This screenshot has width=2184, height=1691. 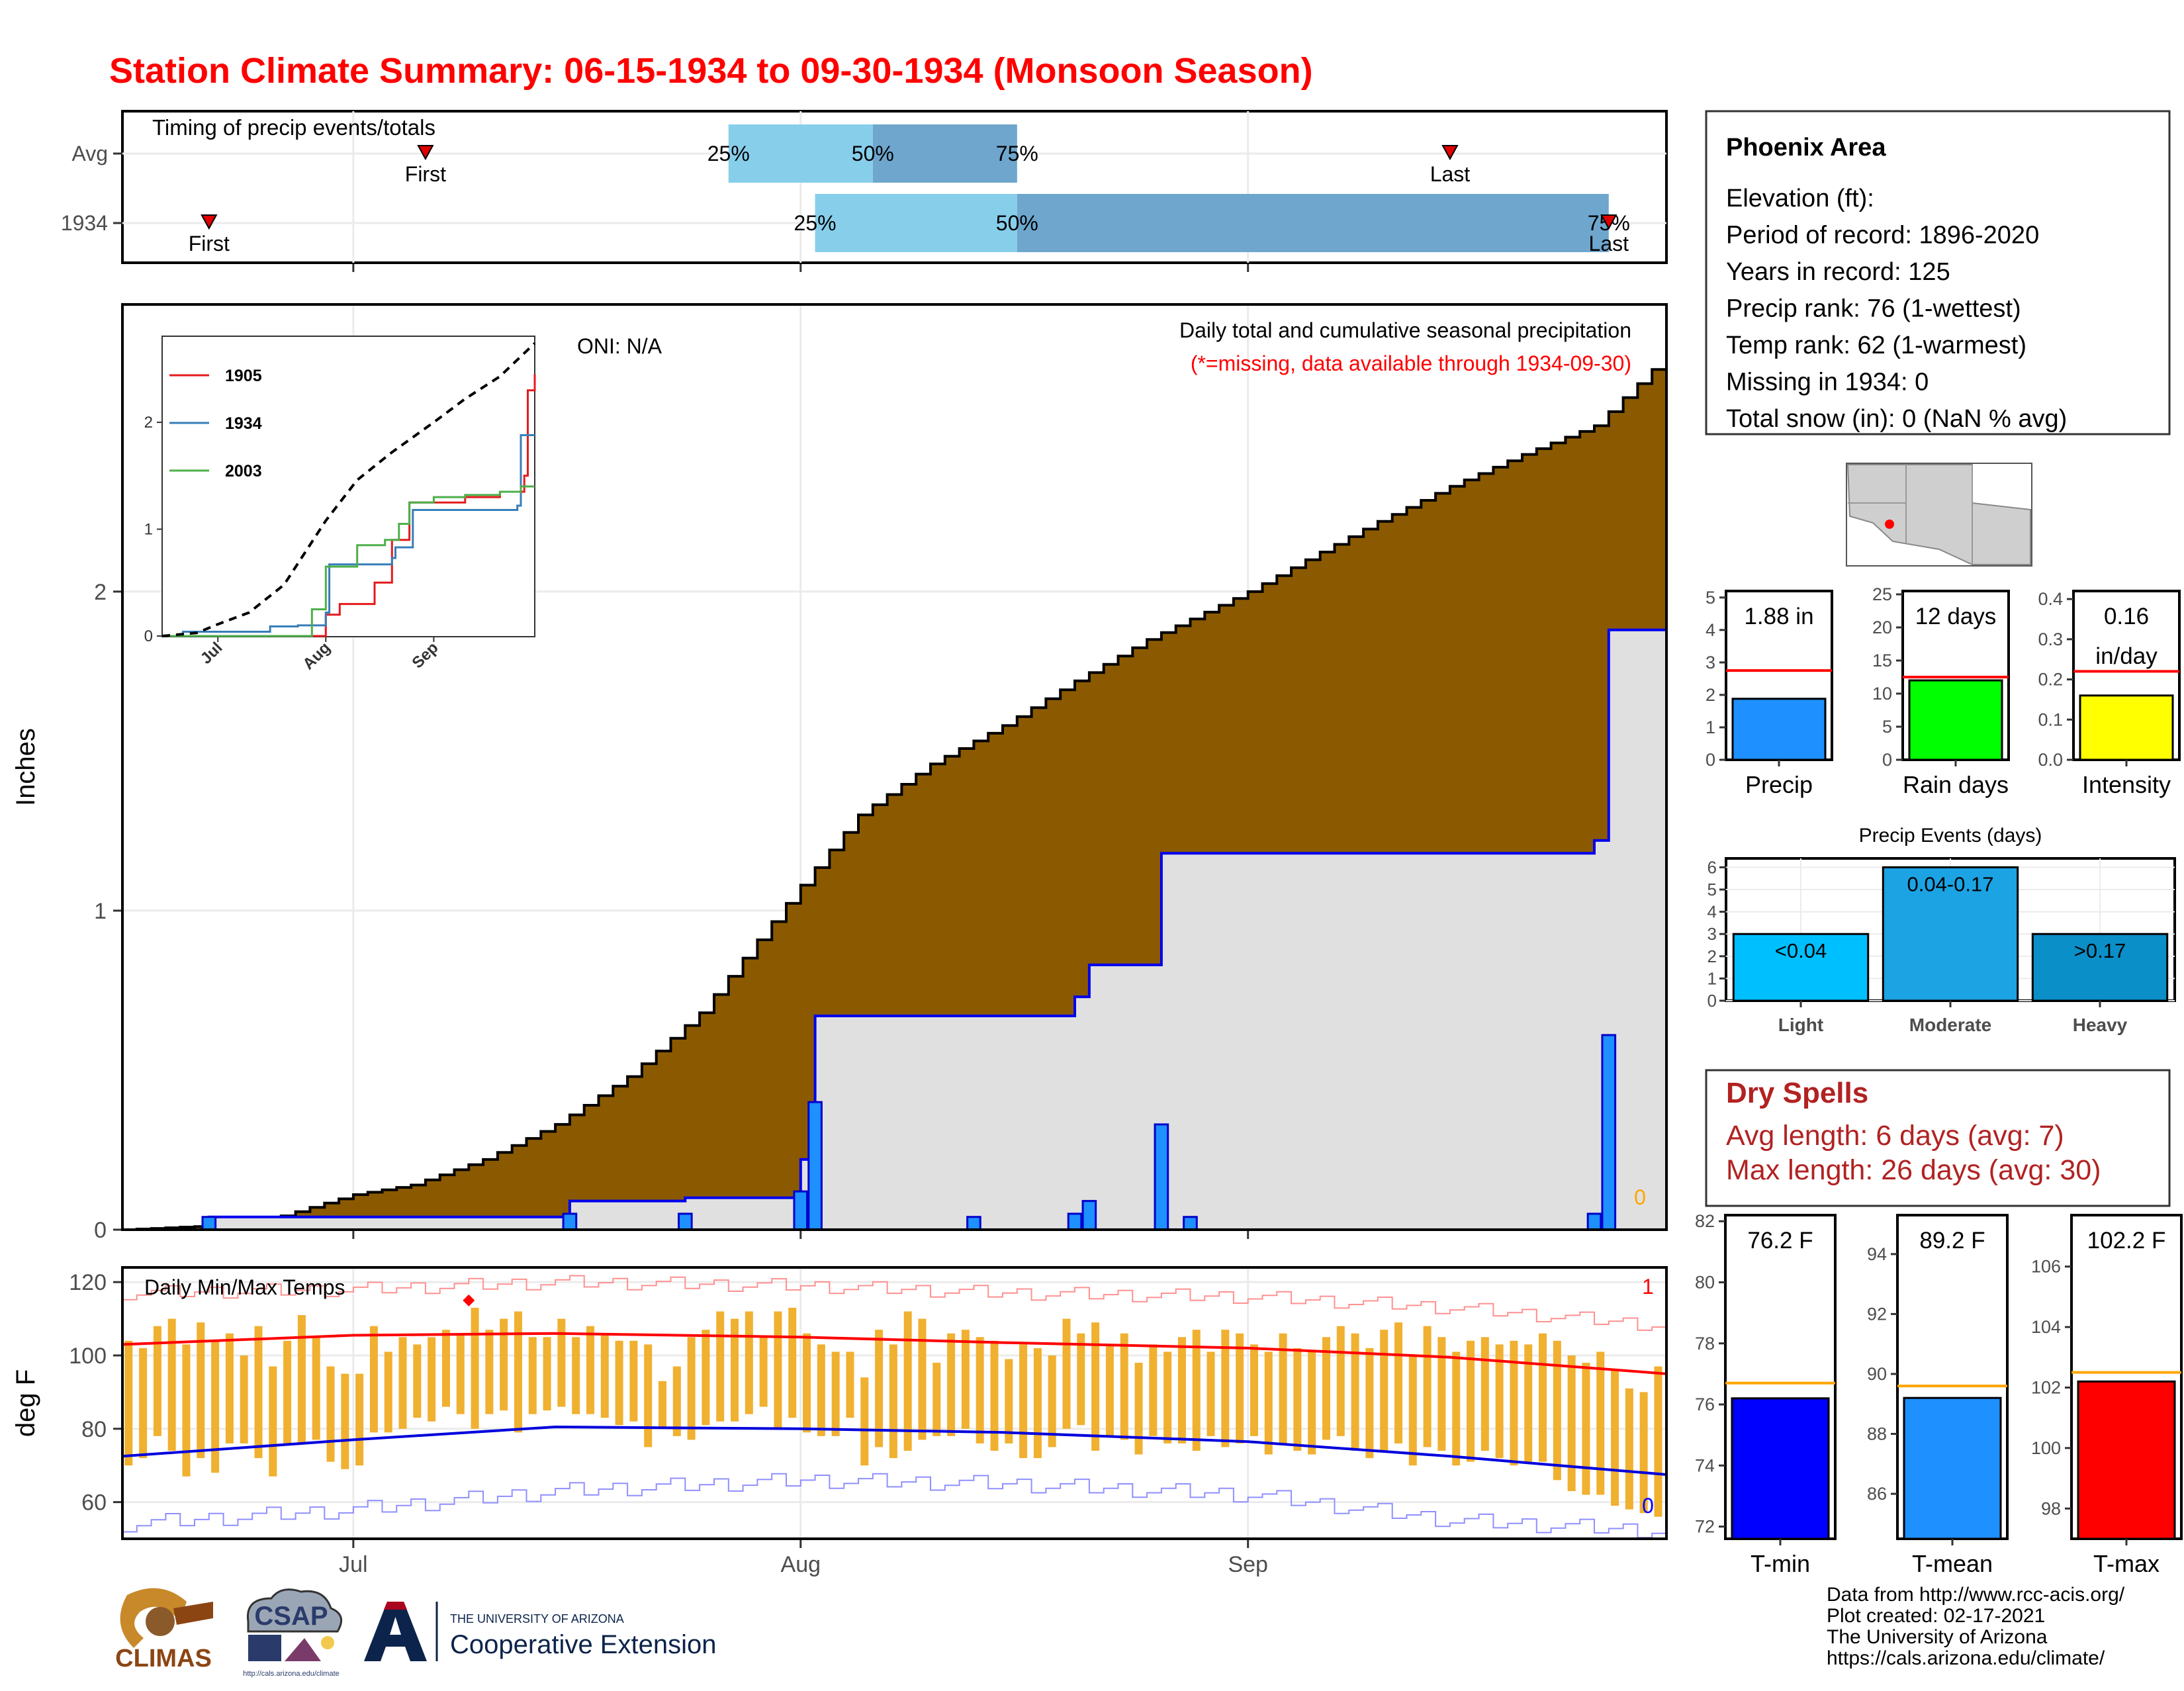 I want to click on bar_tmin-bar, so click(x=1780, y=1468).